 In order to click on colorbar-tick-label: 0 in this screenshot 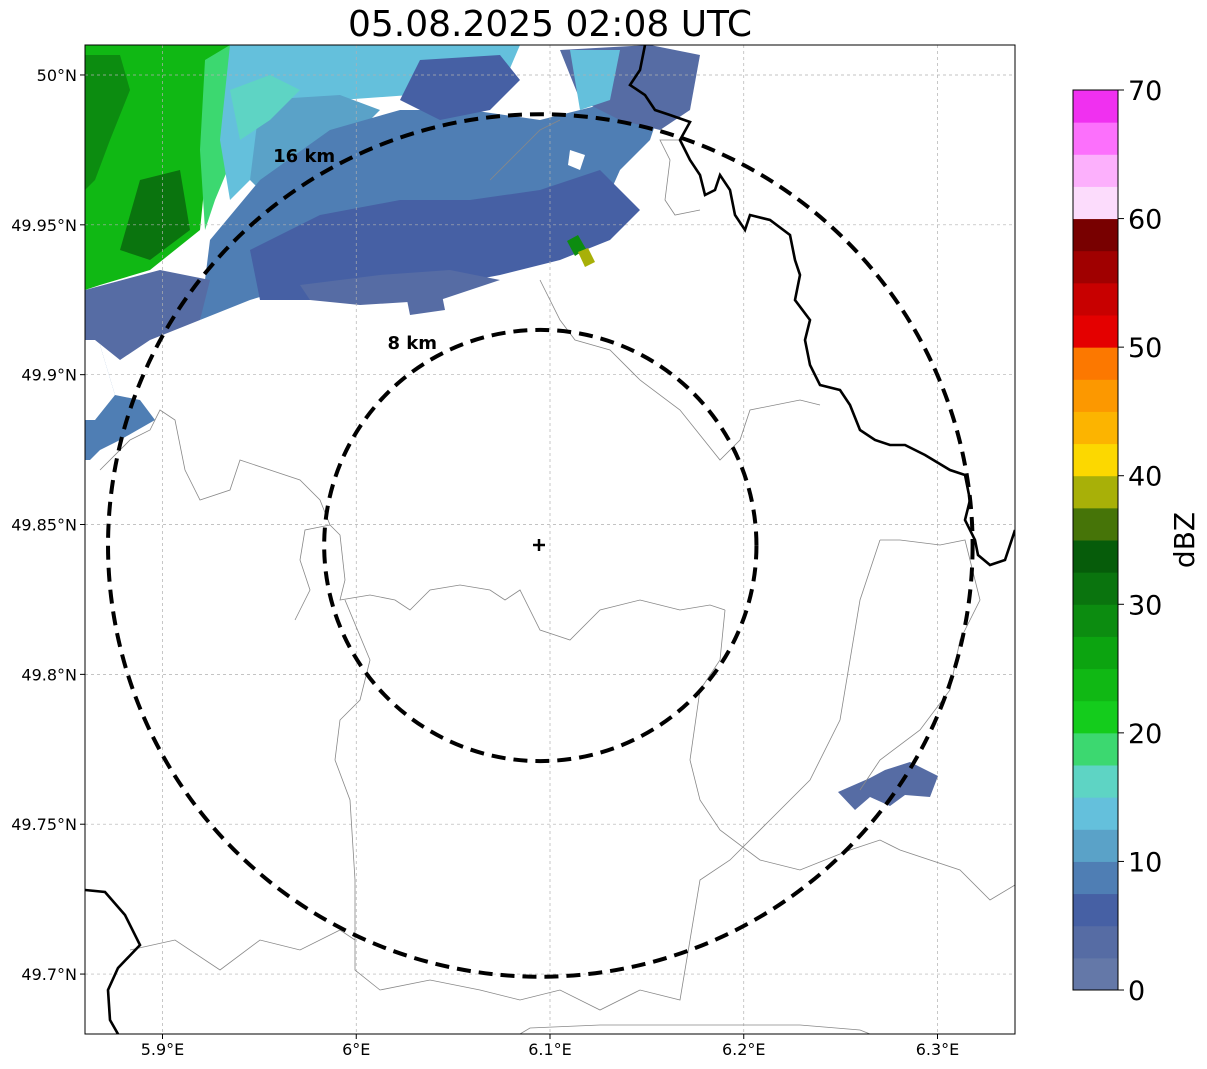, I will do `click(1136, 991)`.